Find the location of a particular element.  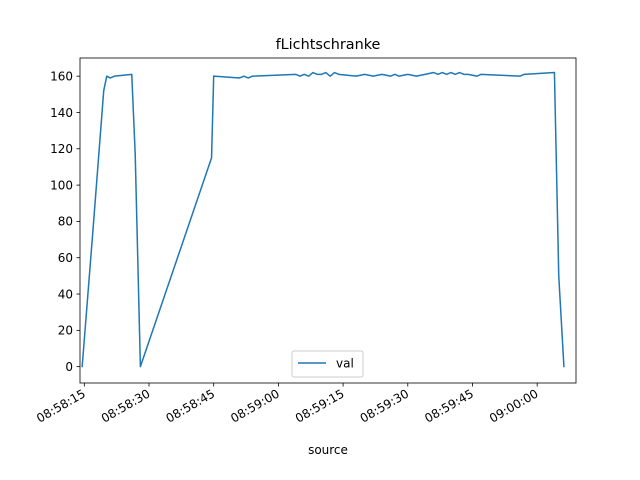

y-tick-label: 20 is located at coordinates (65, 331).